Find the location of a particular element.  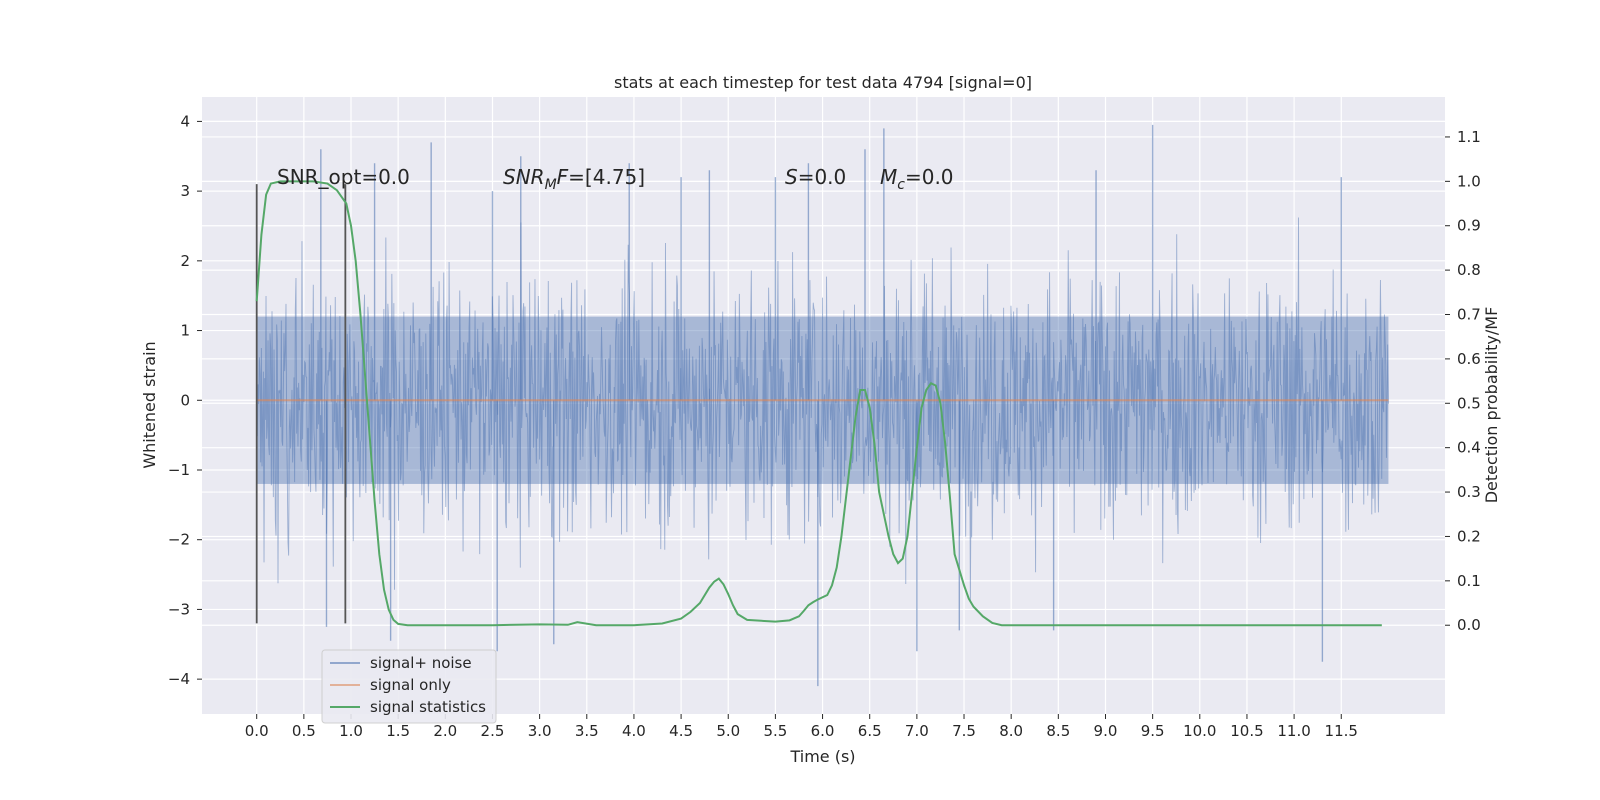

yr-tick-label-3: 0.8 is located at coordinates (1469, 270).